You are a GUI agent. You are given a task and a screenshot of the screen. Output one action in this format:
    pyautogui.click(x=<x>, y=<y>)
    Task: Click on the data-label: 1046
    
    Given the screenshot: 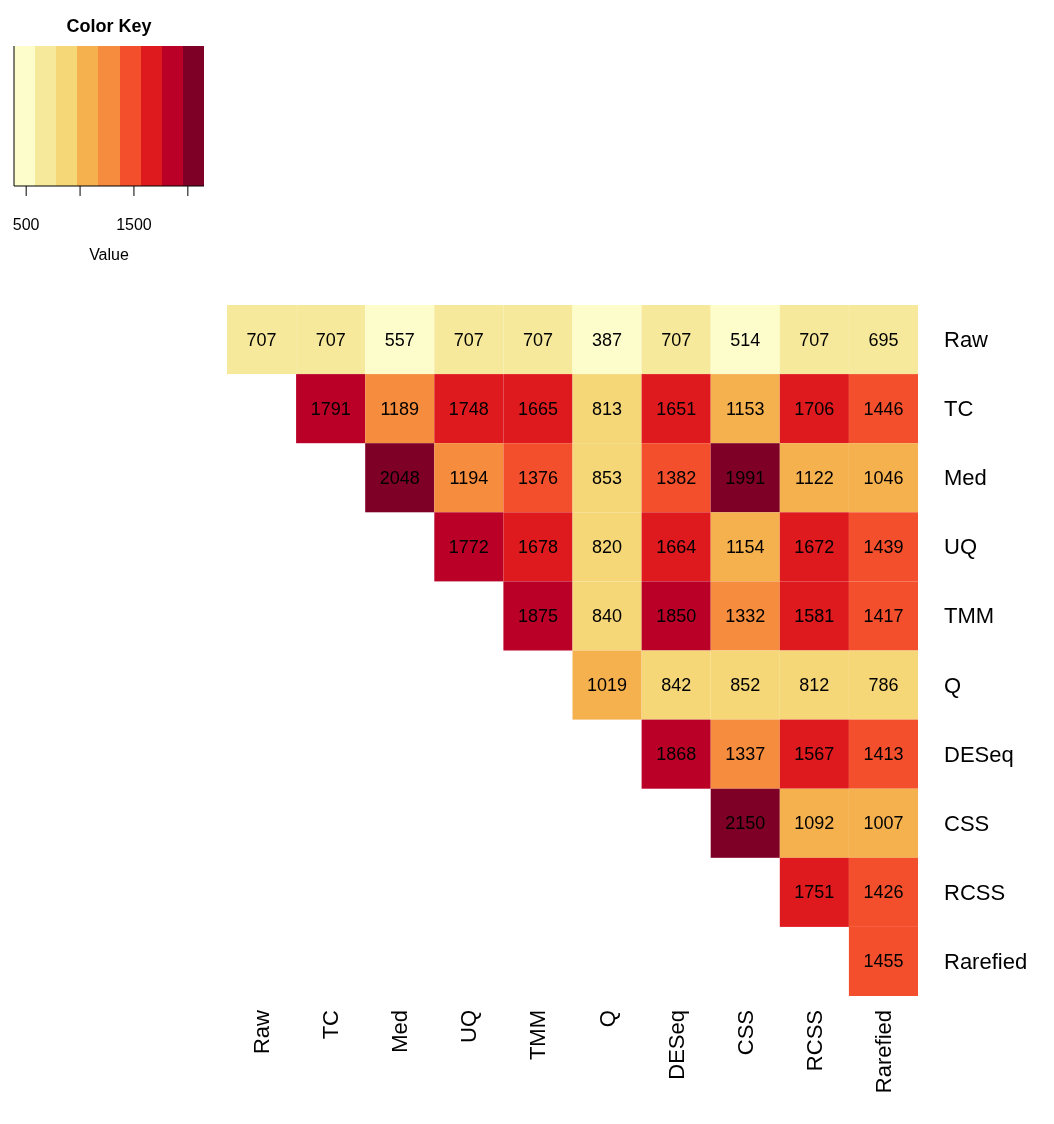 What is the action you would take?
    pyautogui.click(x=883, y=477)
    